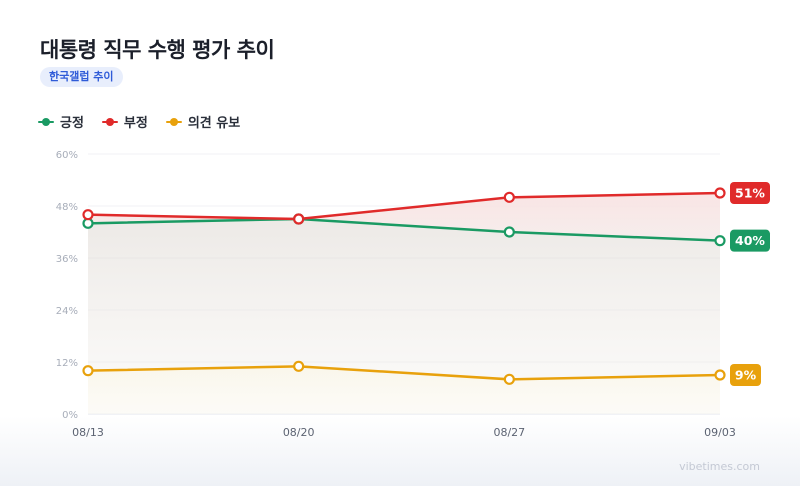 The height and width of the screenshot is (486, 800). What do you see at coordinates (81, 77) in the screenshot?
I see `source-badge: 한국갤럽 추이` at bounding box center [81, 77].